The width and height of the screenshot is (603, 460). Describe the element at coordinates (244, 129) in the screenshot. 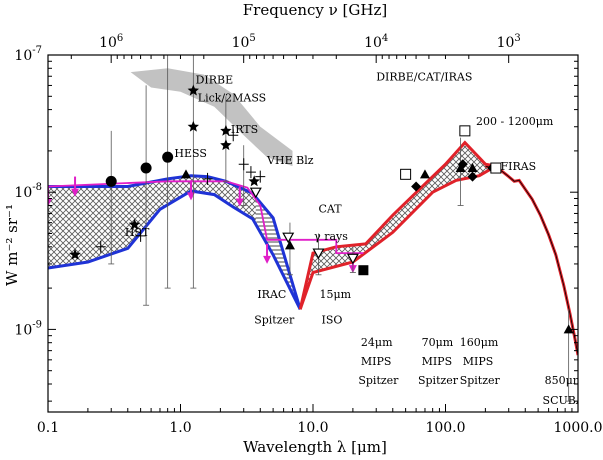

I see `annotation-label: IRTS` at that location.